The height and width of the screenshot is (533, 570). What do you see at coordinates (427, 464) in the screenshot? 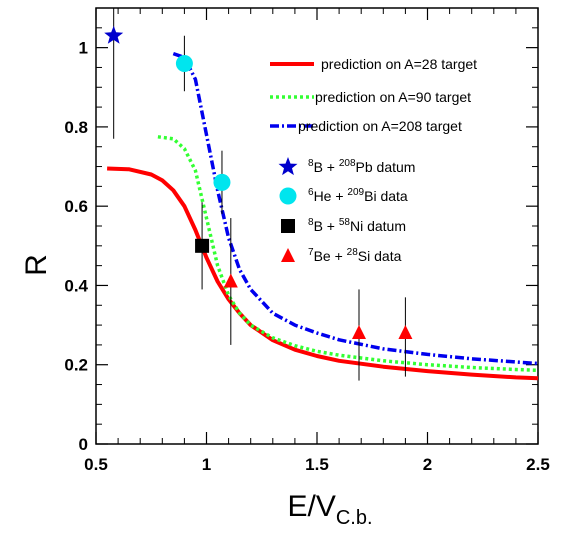
I see `x-tick-label: 2` at bounding box center [427, 464].